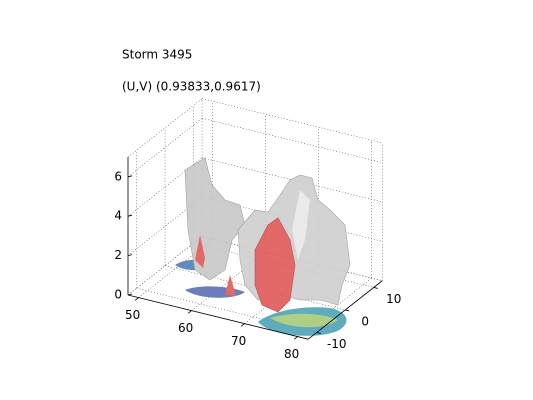 Image resolution: width=533 pixels, height=400 pixels. Describe the element at coordinates (301, 225) in the screenshot. I see `gray-highlight` at that location.